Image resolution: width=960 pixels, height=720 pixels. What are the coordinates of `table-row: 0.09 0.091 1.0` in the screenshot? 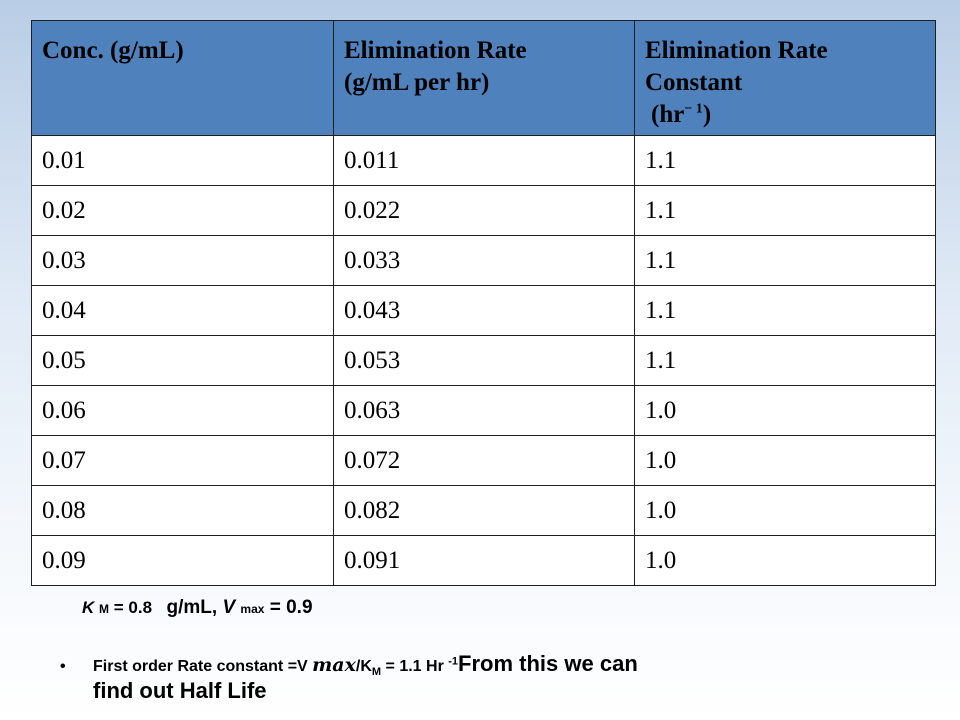 It's located at (483, 560).